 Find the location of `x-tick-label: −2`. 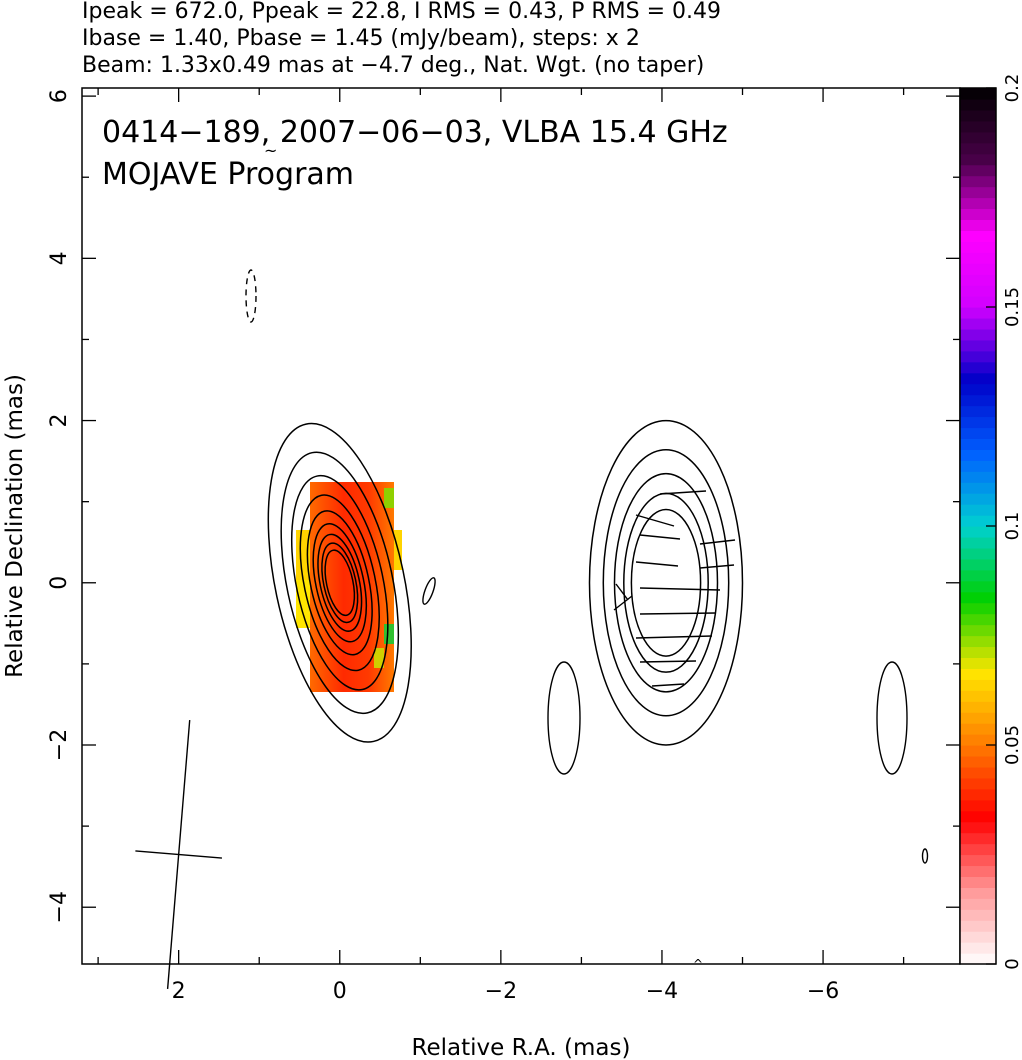

x-tick-label: −2 is located at coordinates (501, 991).